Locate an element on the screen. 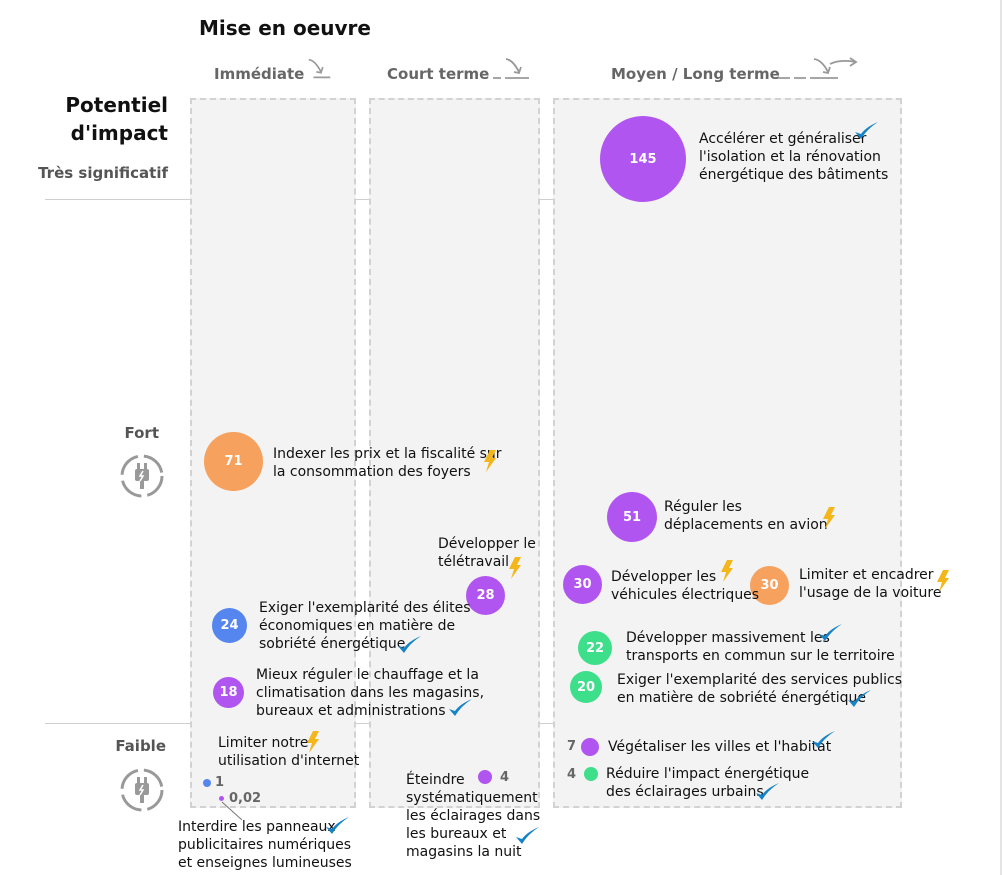 Image resolution: width=1002 pixels, height=875 pixels. label-avion: Réguler les déplacements en avion is located at coordinates (746, 516).